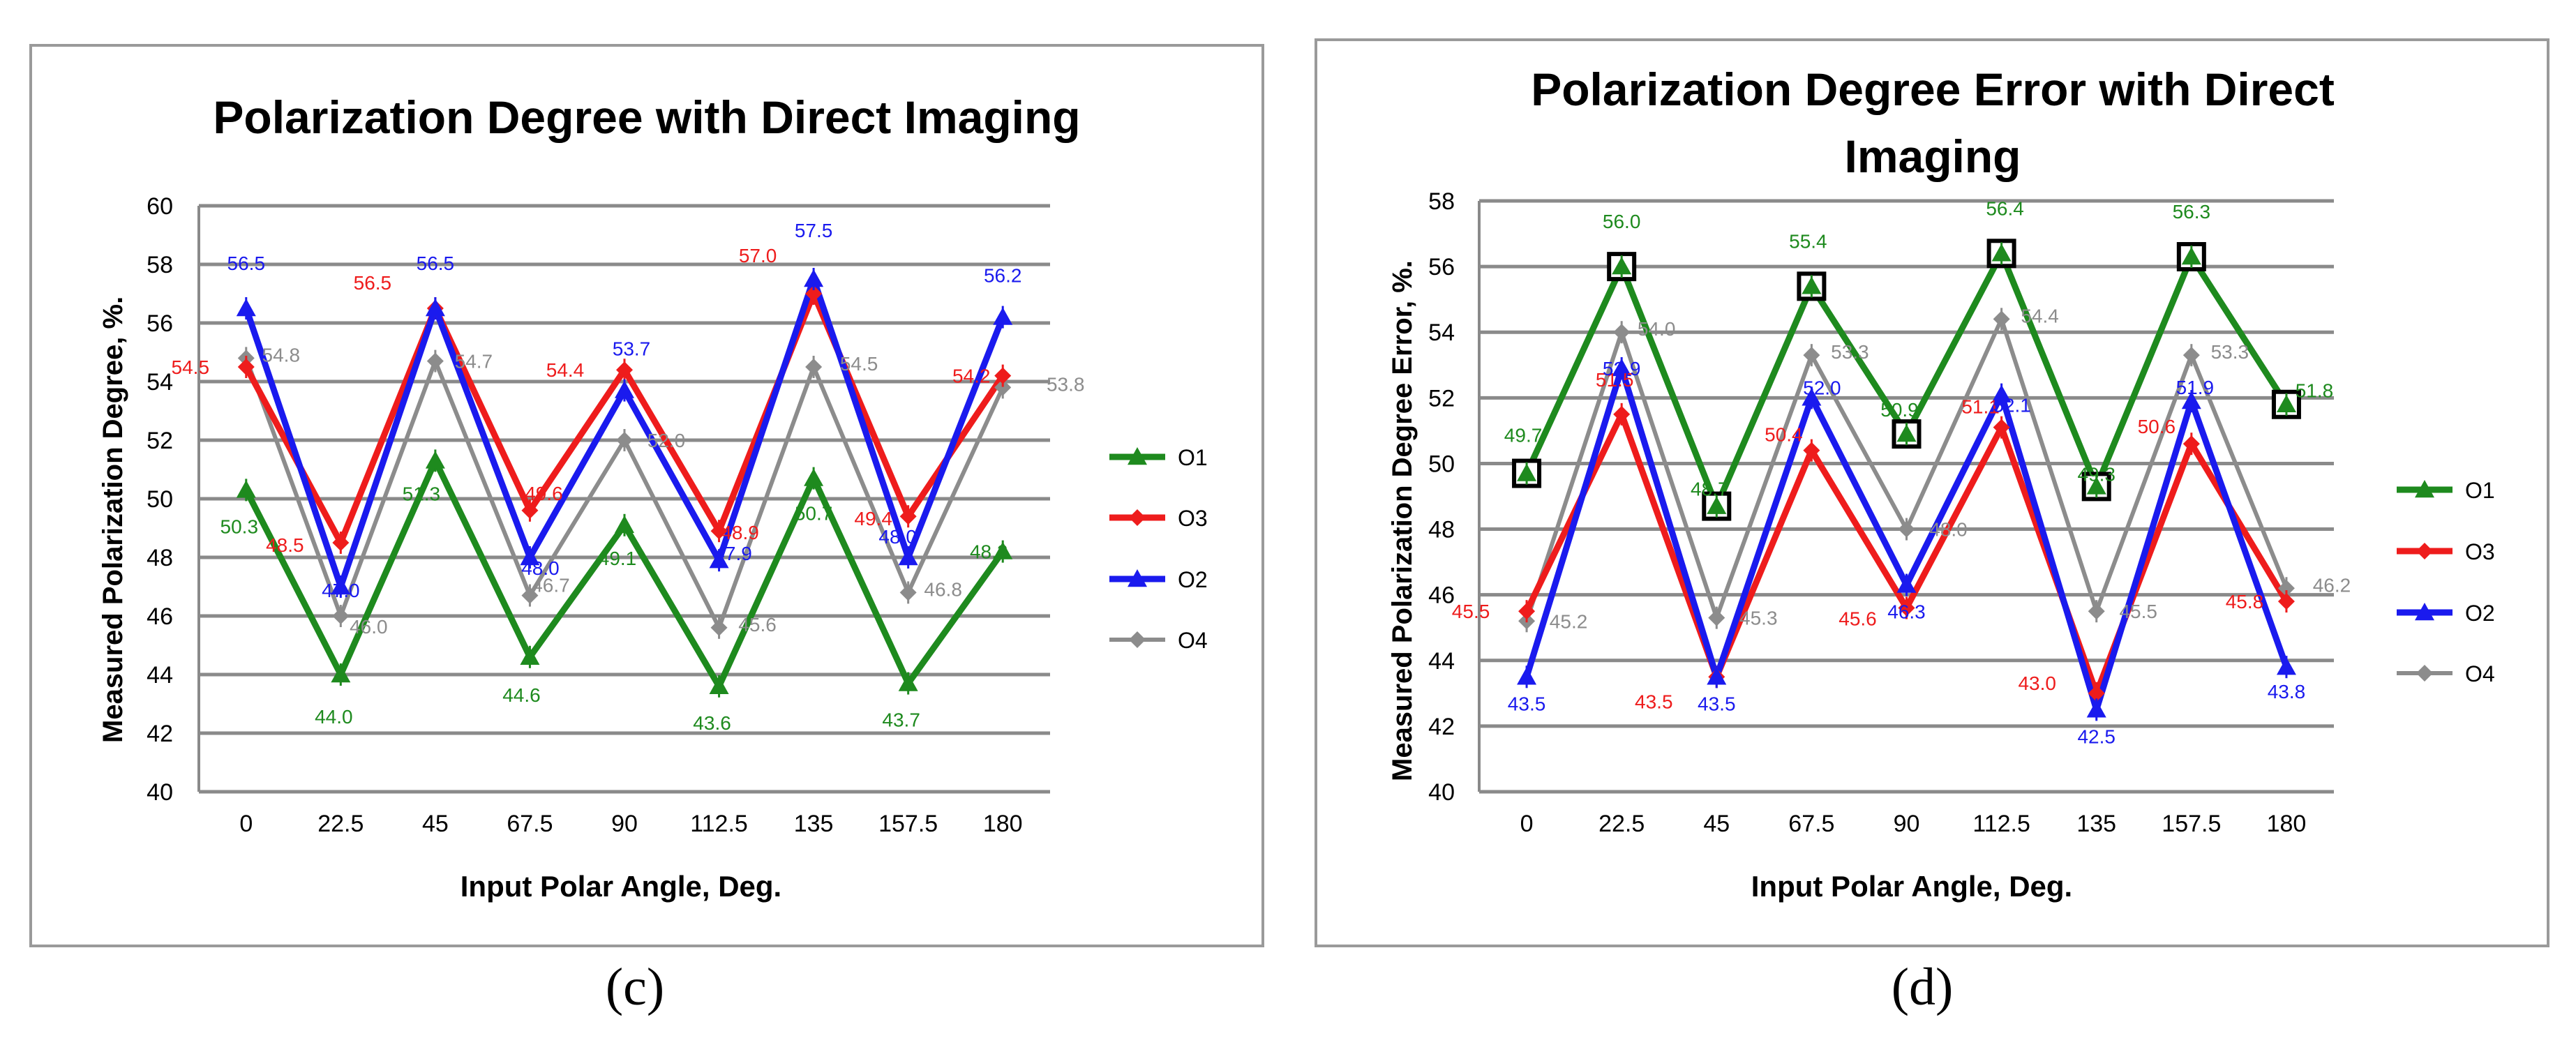  What do you see at coordinates (1922, 987) in the screenshot?
I see `chart-d-panel-label: (d)` at bounding box center [1922, 987].